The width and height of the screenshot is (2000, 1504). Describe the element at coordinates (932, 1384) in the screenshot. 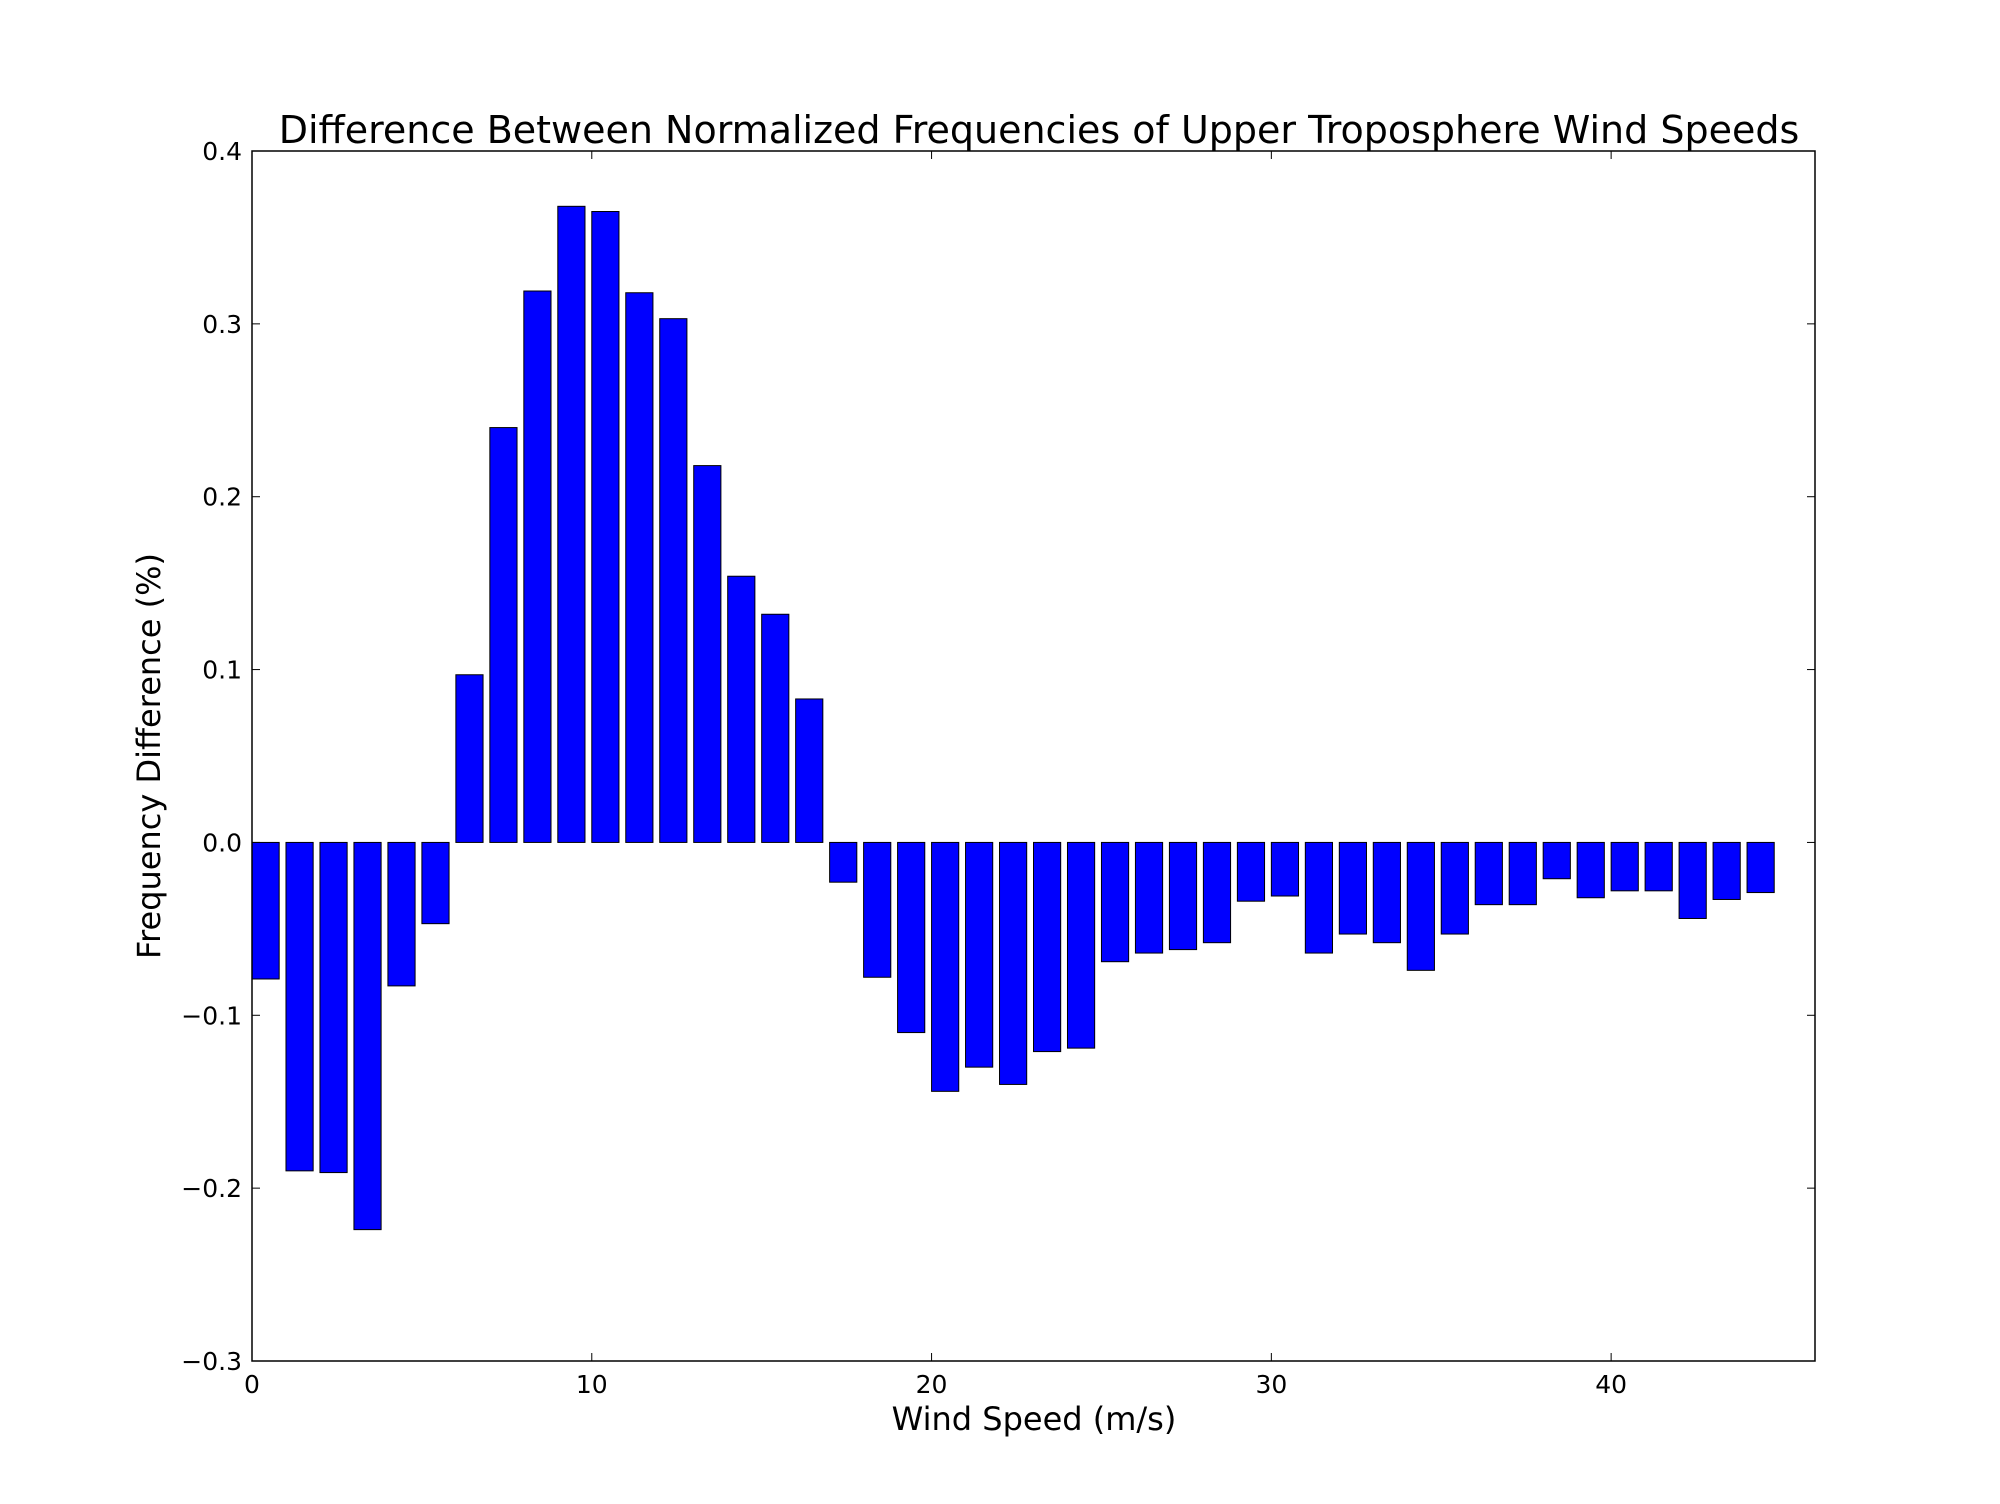

I see `x-tick-label: 20` at that location.